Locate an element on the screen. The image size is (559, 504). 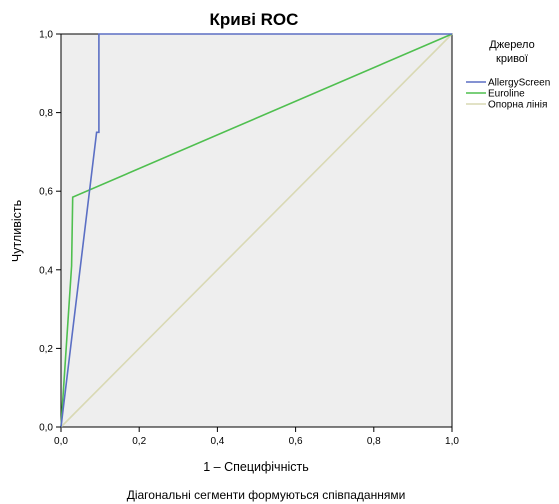
legend-label-1: Euroline is located at coordinates (506, 94).